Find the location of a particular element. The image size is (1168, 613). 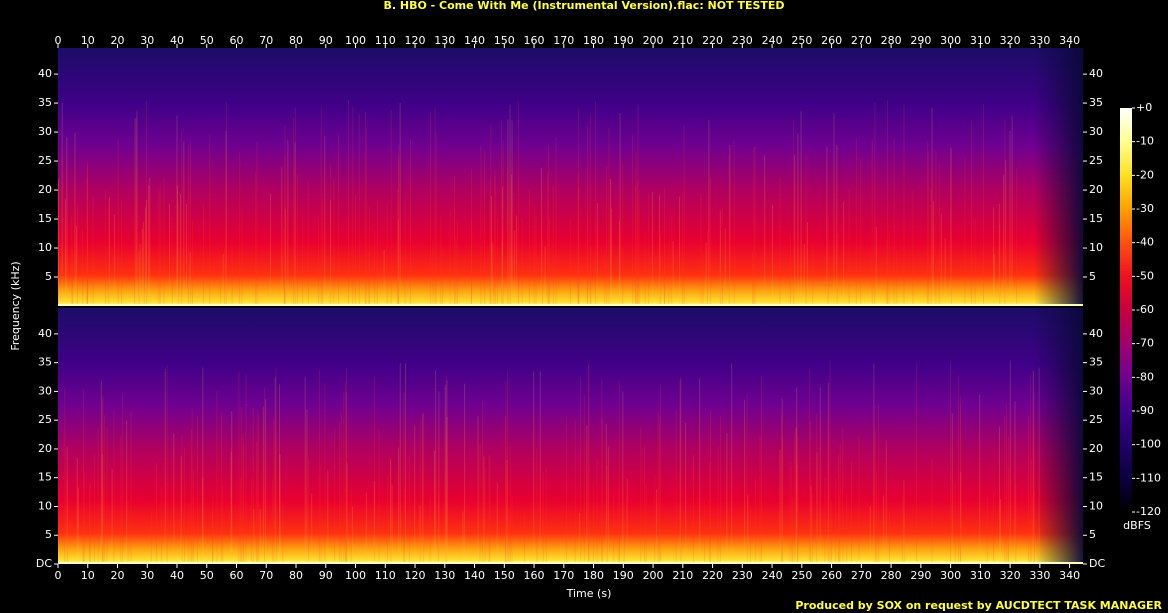

x-tick-label: 20 is located at coordinates (118, 40).